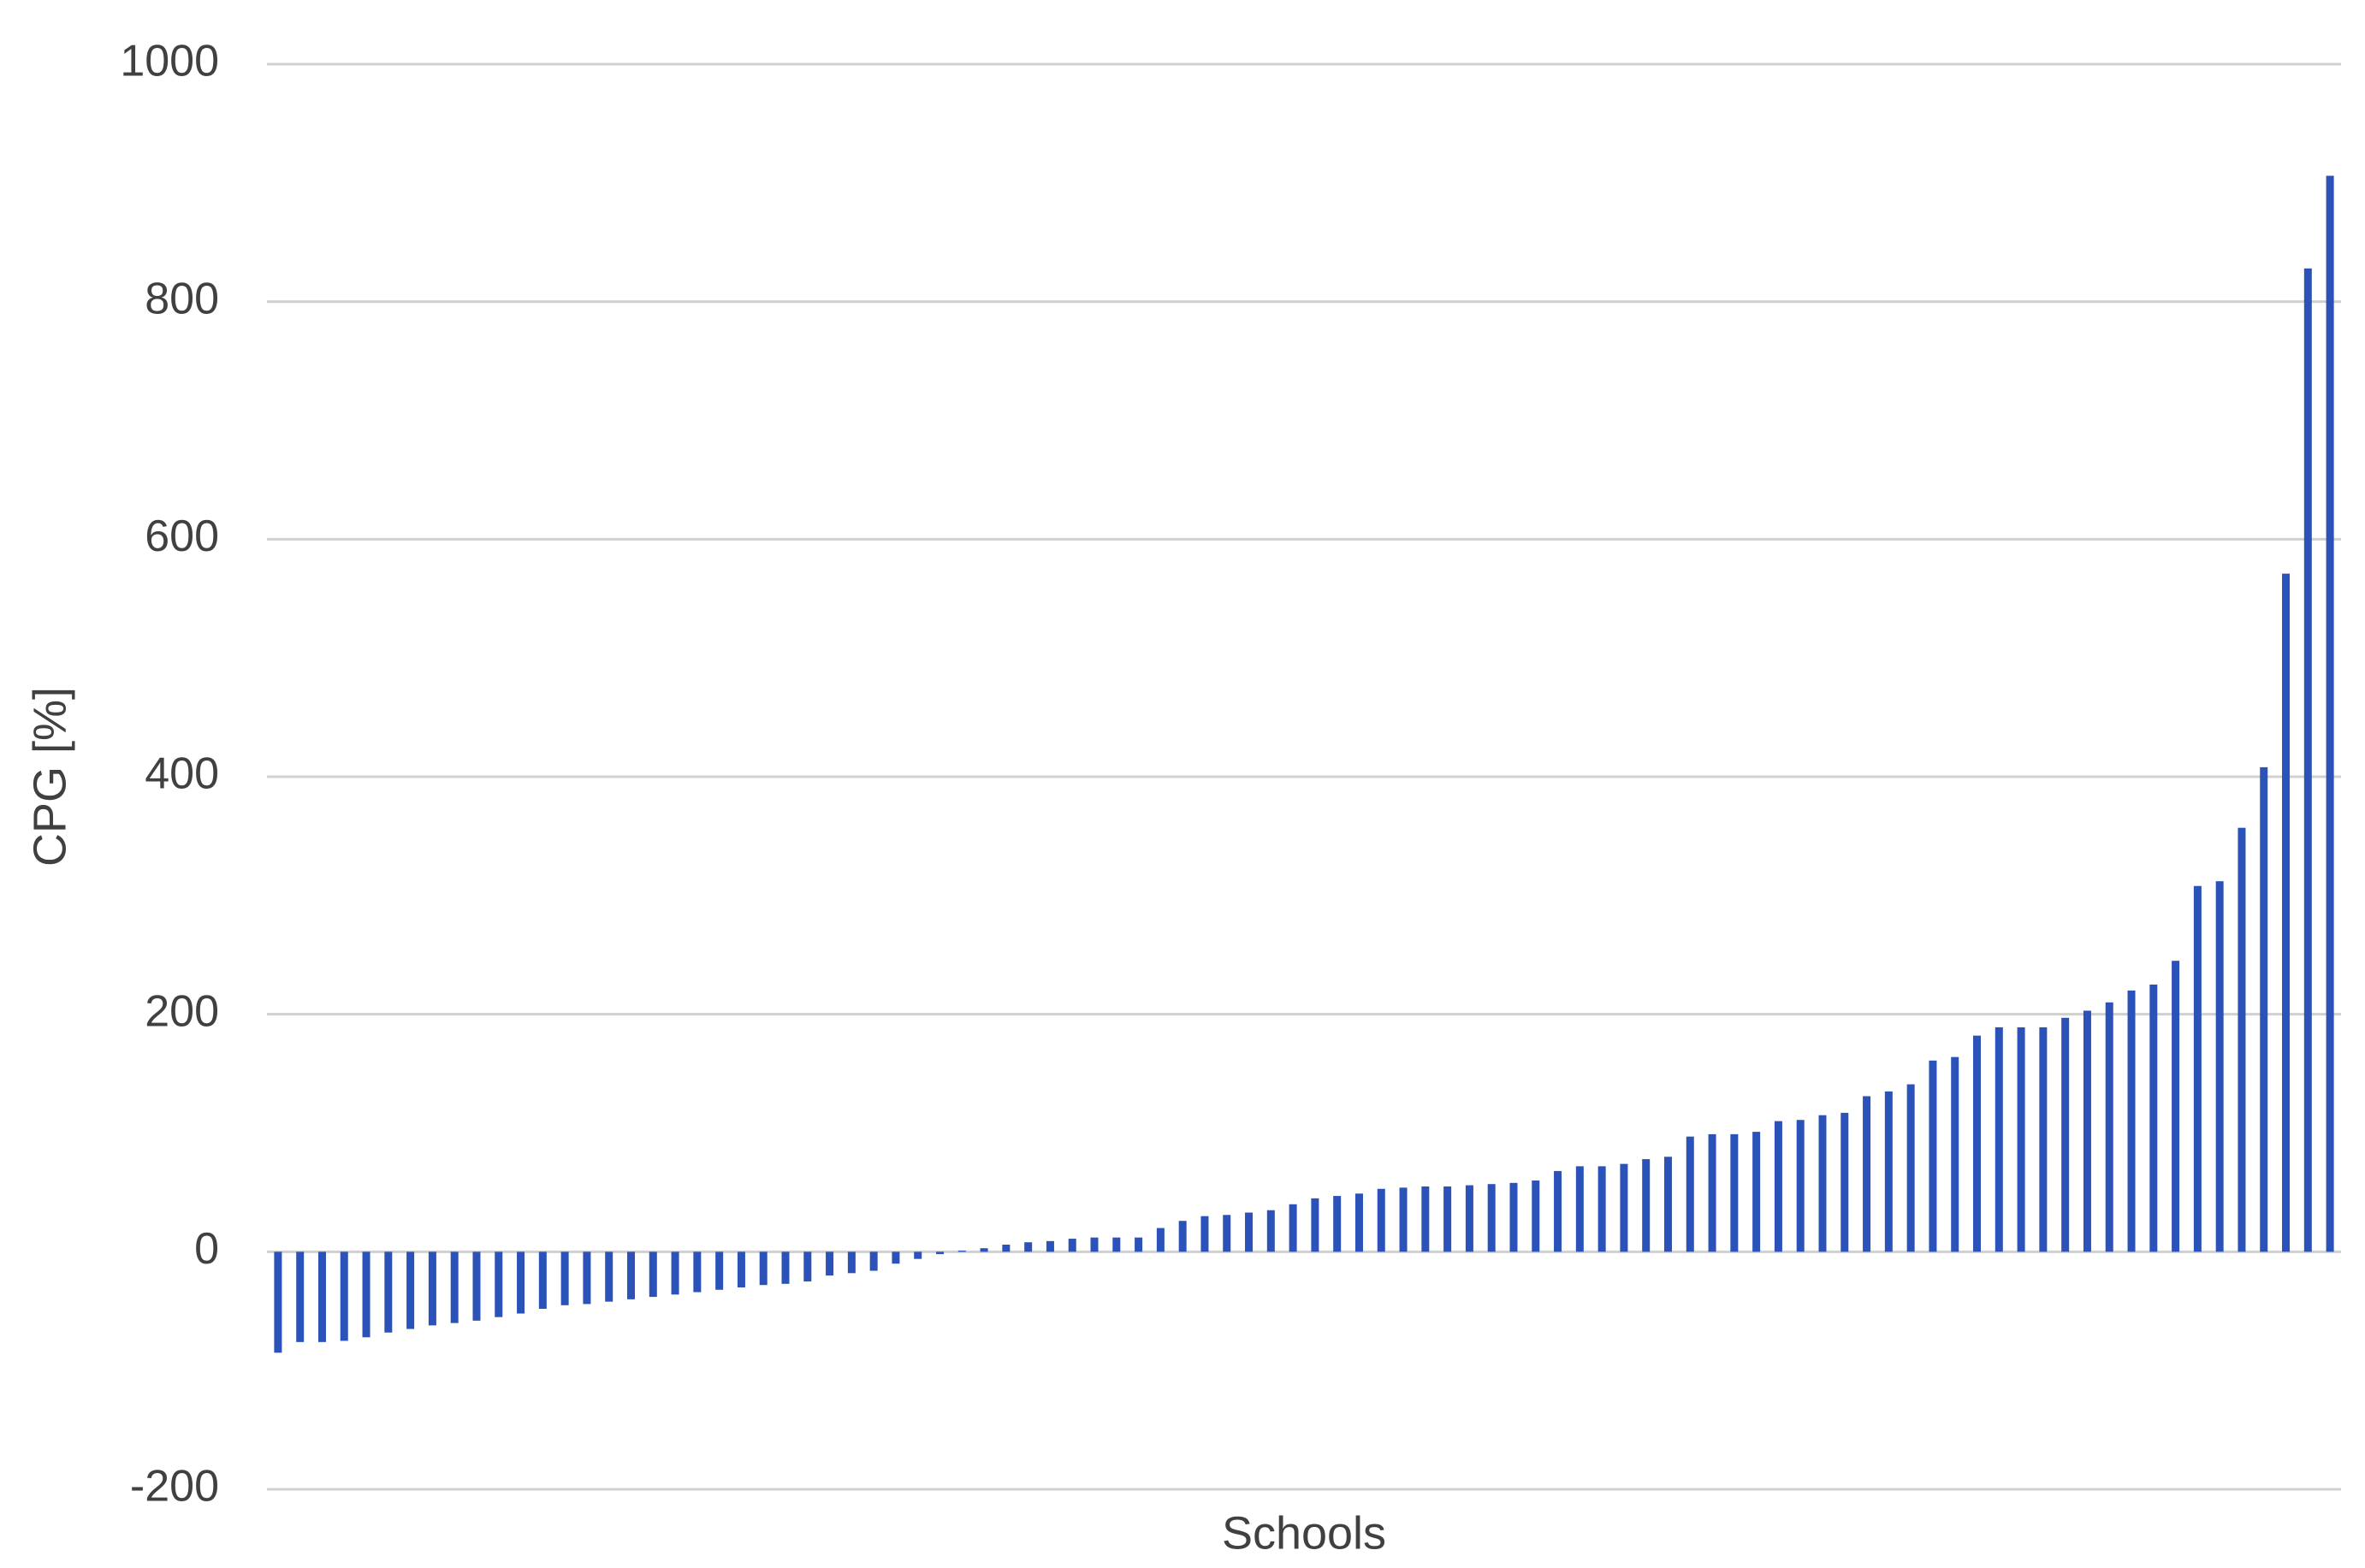 This screenshot has height=1568, width=2365. Describe the element at coordinates (182, 1011) in the screenshot. I see `y-tick-label: 200` at that location.